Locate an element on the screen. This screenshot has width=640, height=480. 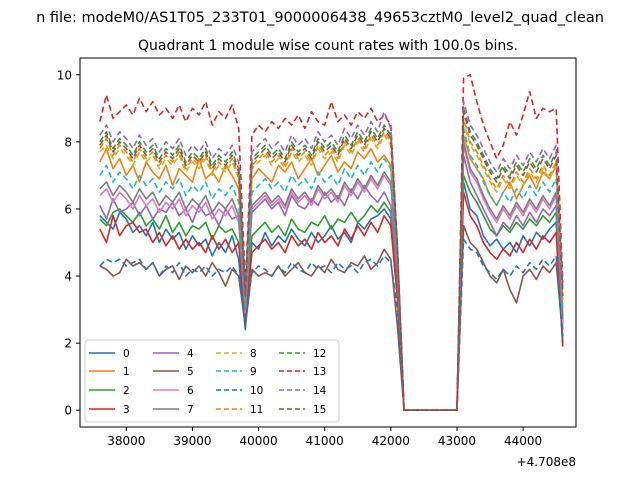
legend-label-9: 9 is located at coordinates (253, 372).